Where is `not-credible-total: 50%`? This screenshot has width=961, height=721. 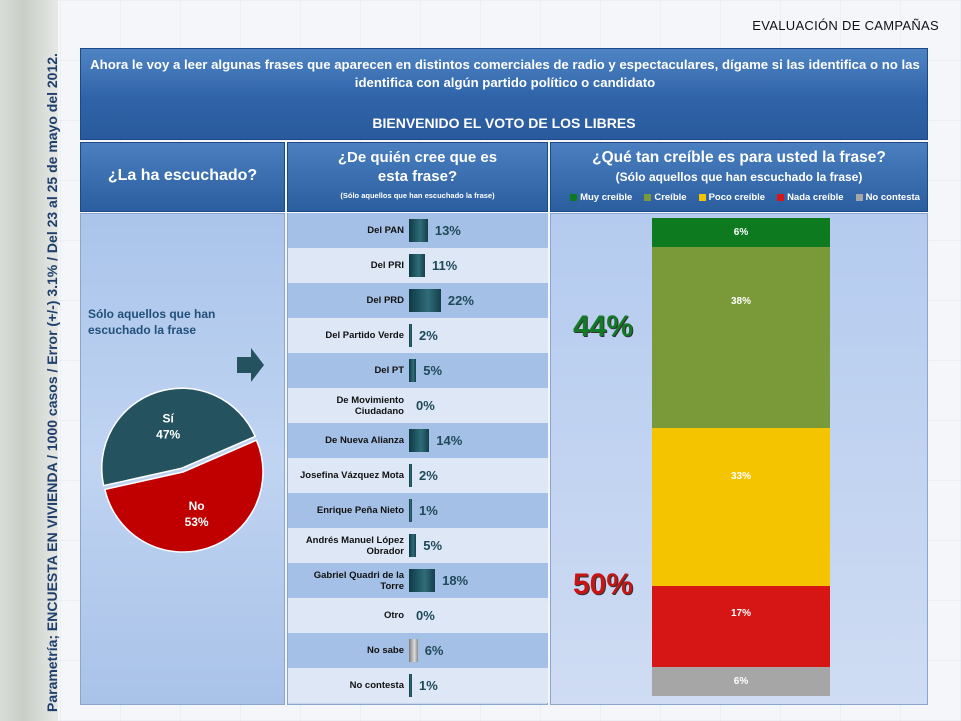
not-credible-total: 50% is located at coordinates (603, 584).